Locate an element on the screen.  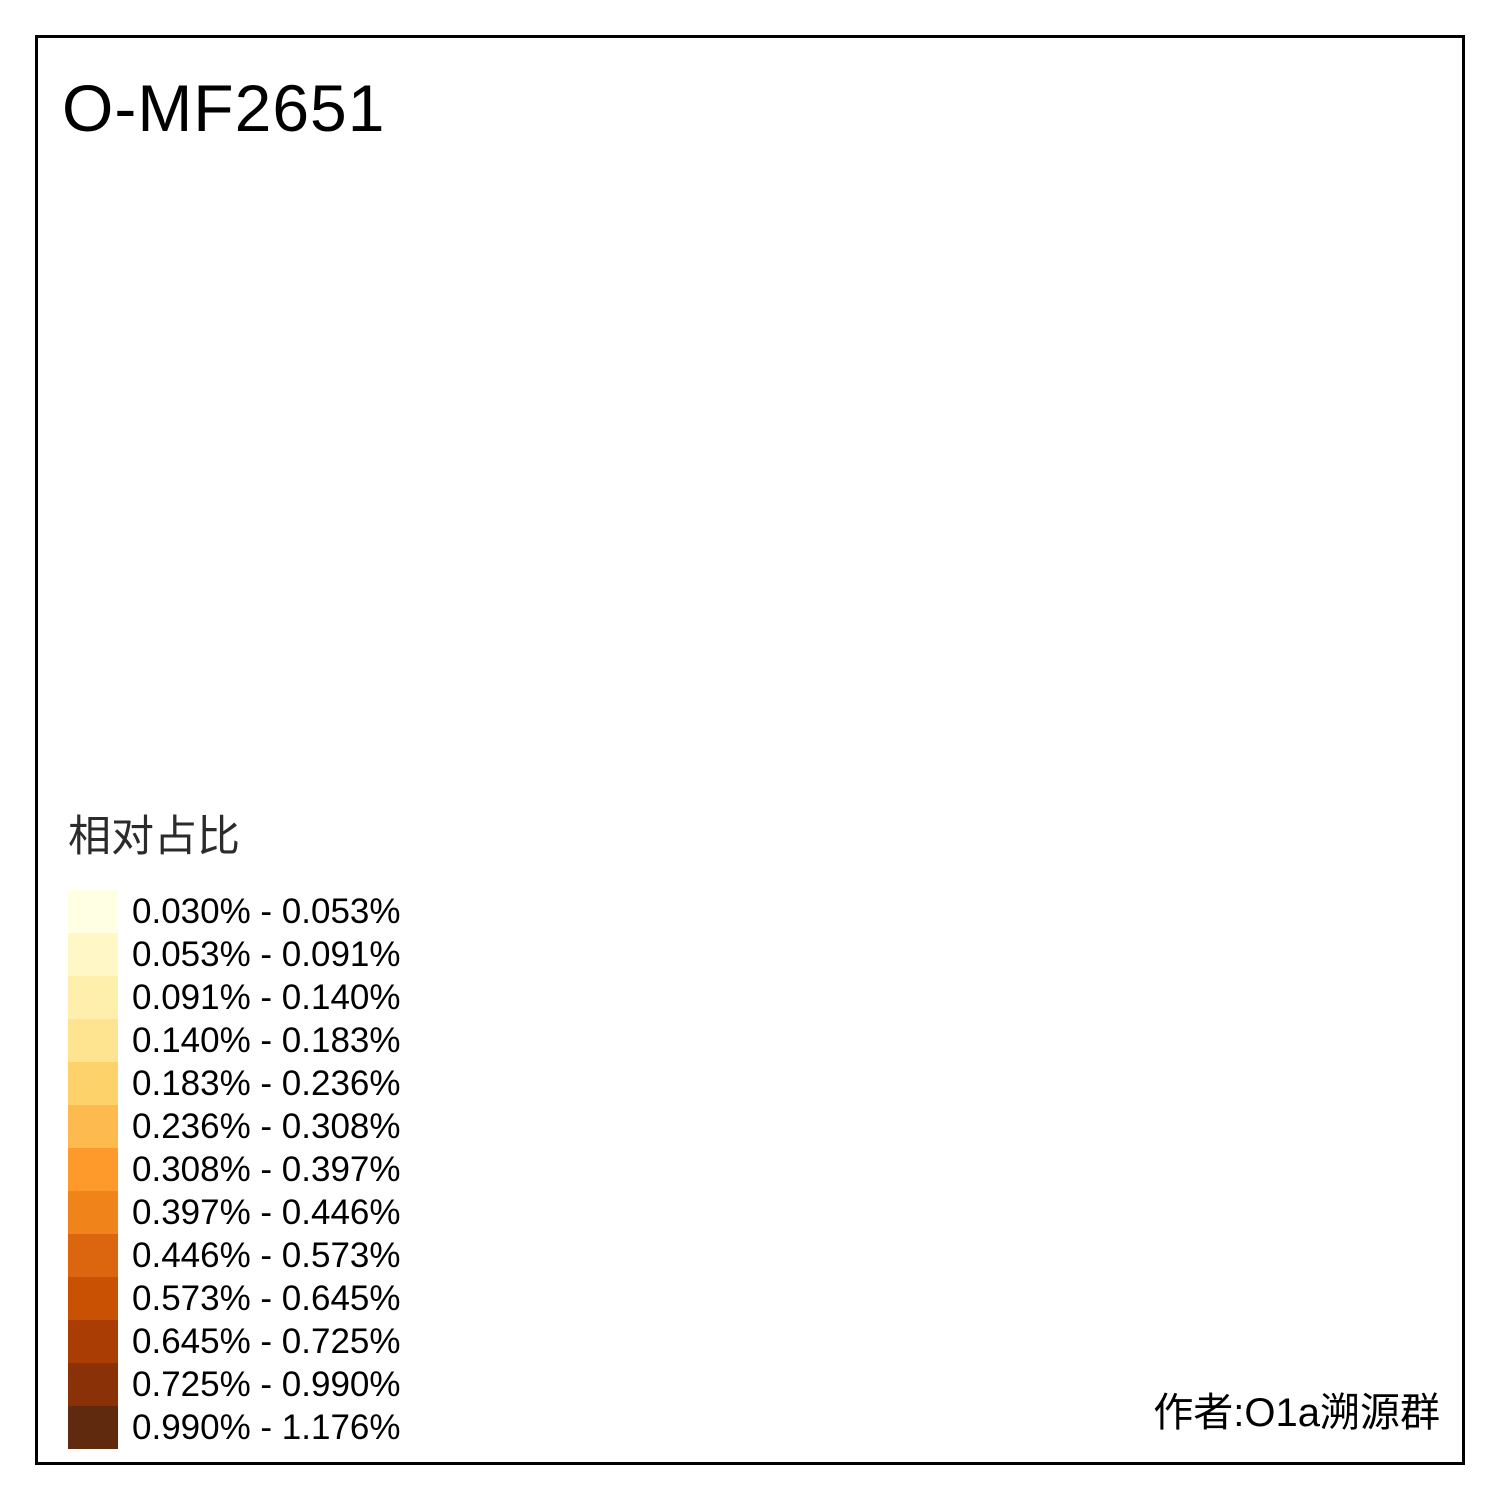
legend-row: 0.236% - 0.308% is located at coordinates (234, 1126).